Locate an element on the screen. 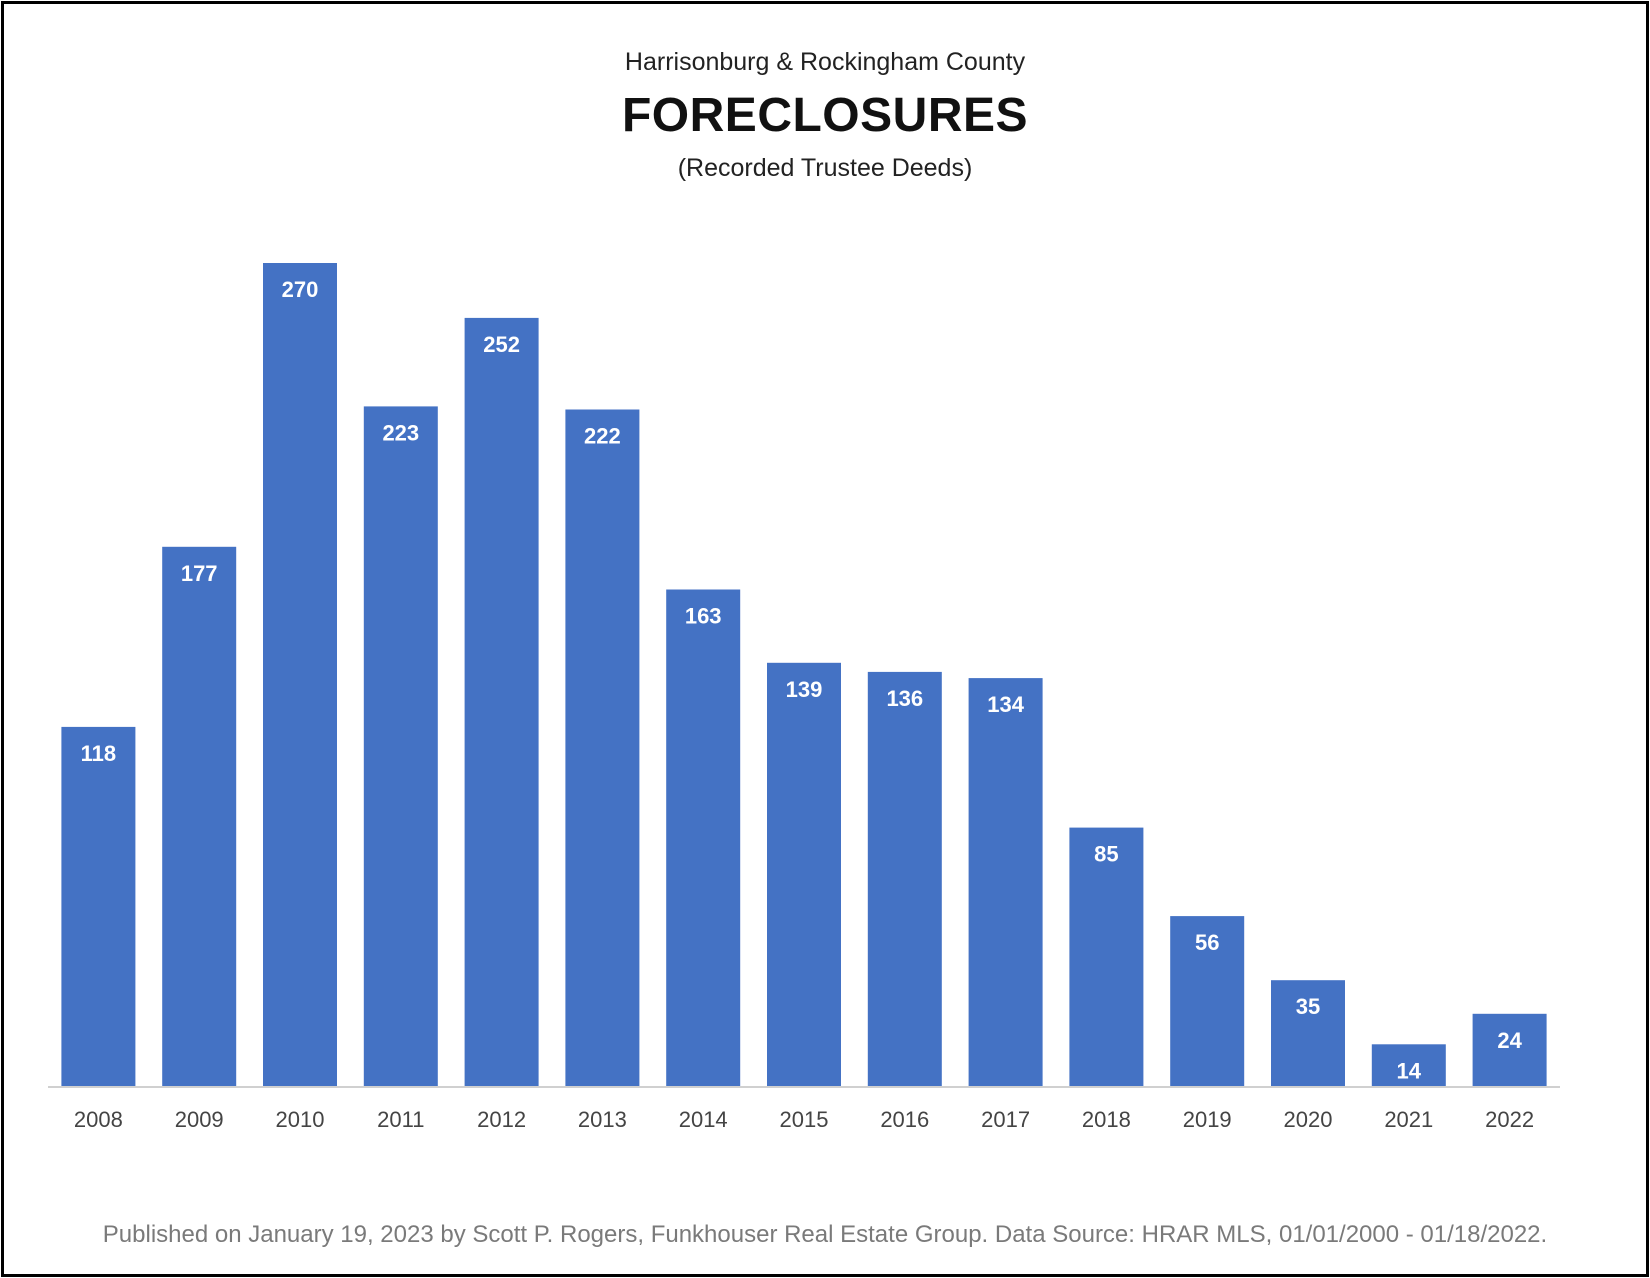  x-tick-label-2019: 2019 is located at coordinates (1207, 1119).